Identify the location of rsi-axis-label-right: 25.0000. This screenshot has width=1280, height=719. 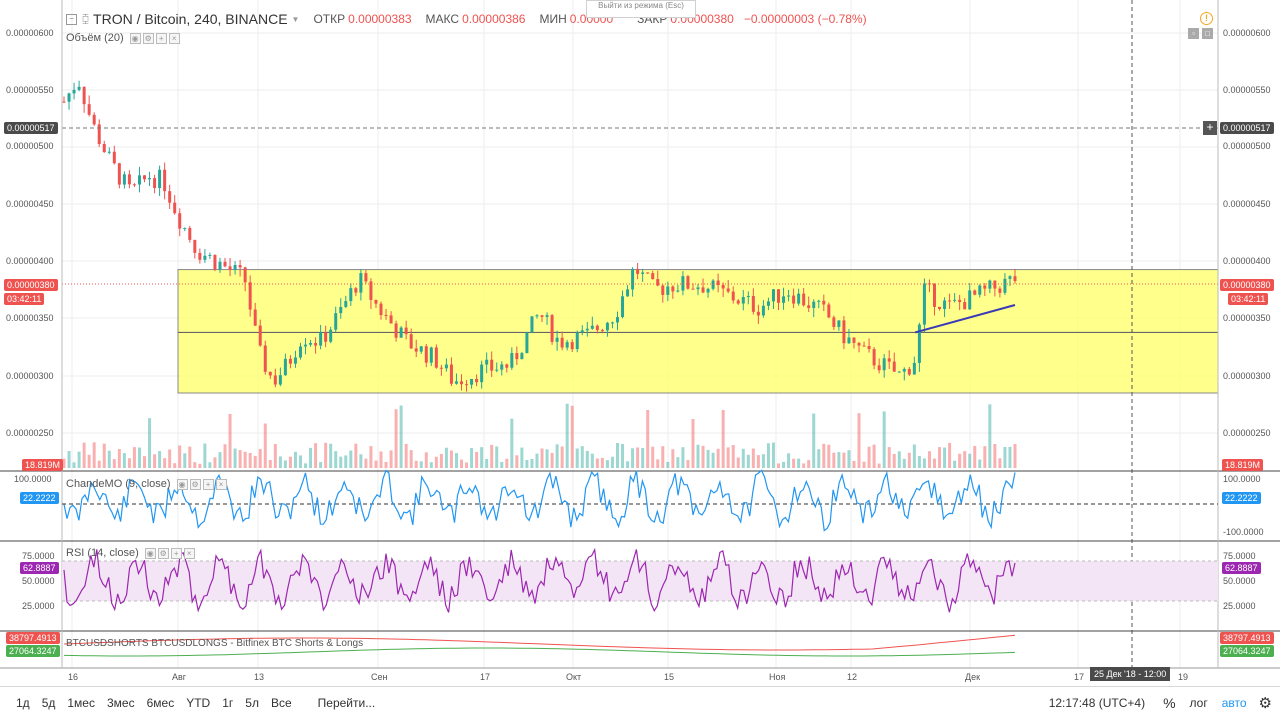
(1239, 606).